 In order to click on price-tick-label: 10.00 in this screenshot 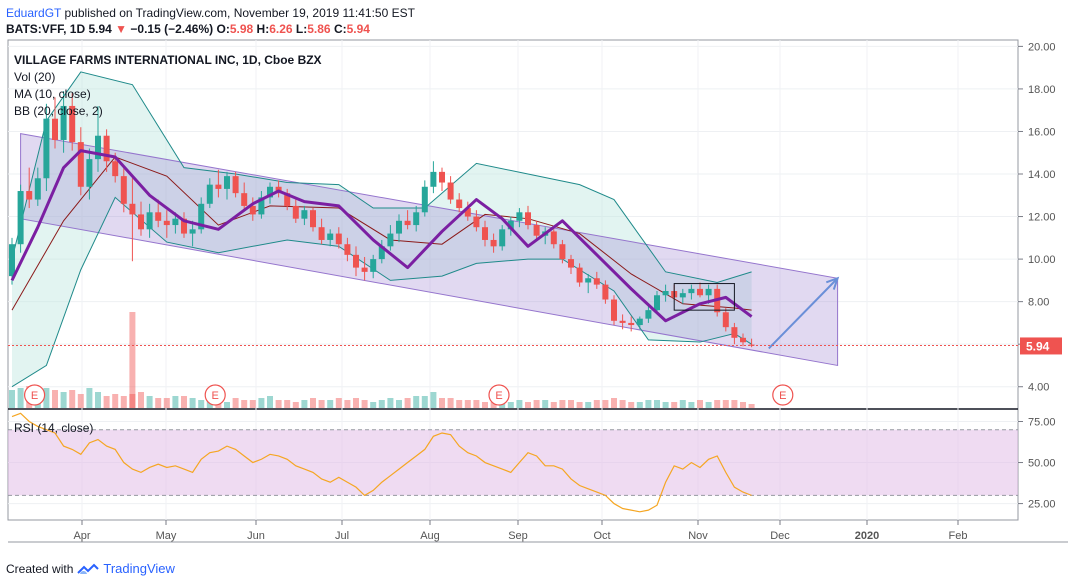, I will do `click(1042, 260)`.